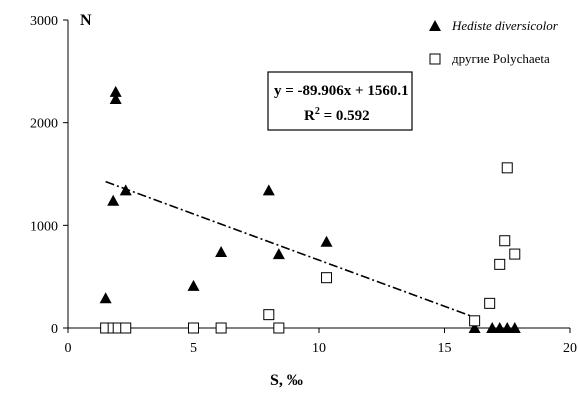 Image resolution: width=579 pixels, height=405 pixels. What do you see at coordinates (435, 25) in the screenshot?
I see `filled-triangle-icon` at bounding box center [435, 25].